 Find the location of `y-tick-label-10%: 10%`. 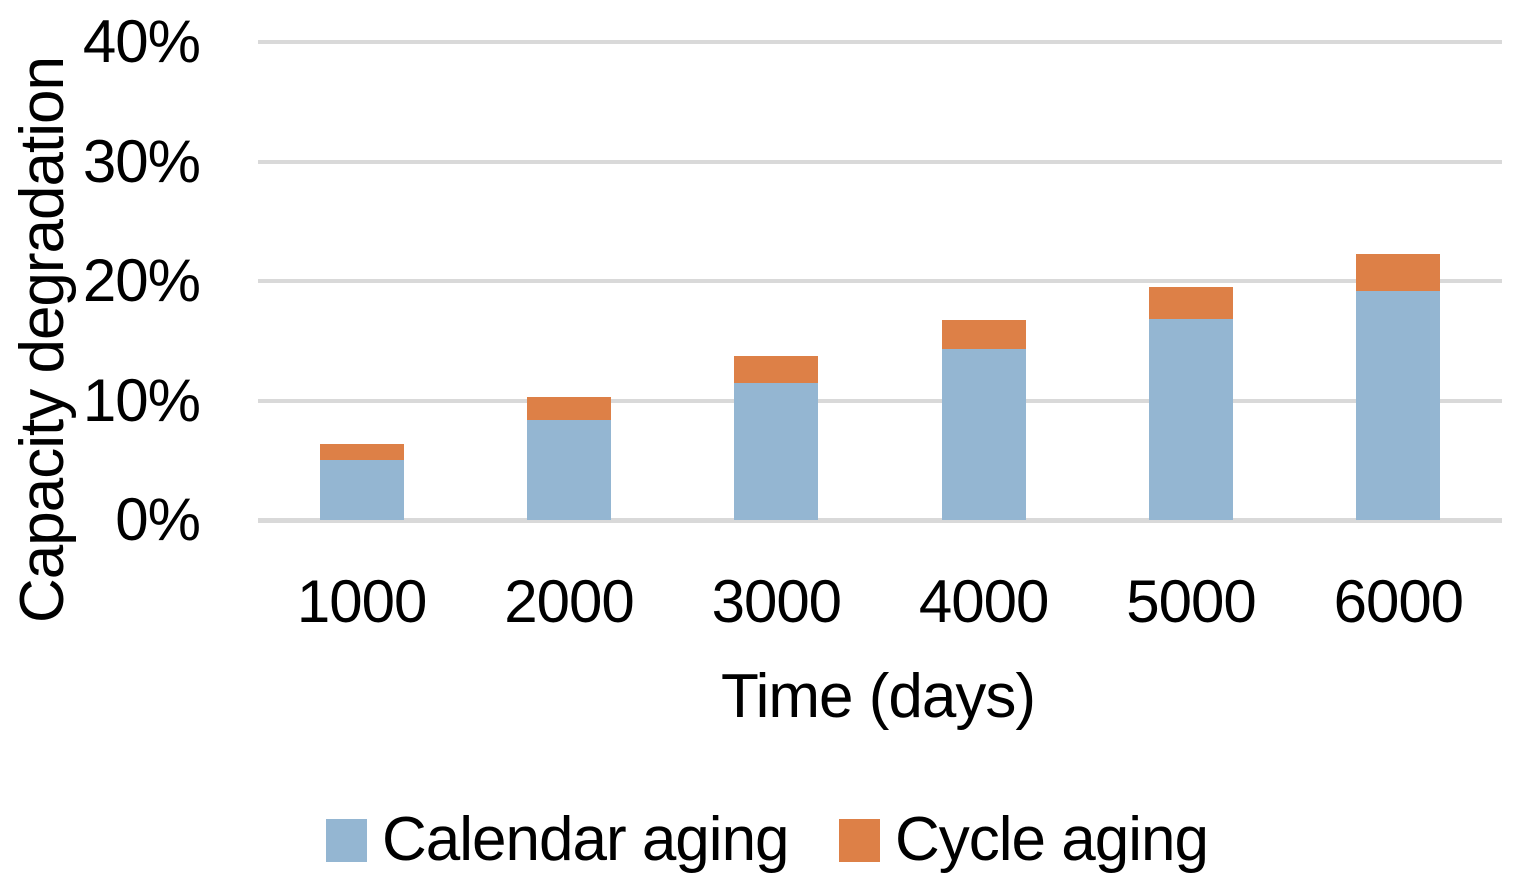

y-tick-label-10%: 10% is located at coordinates (141, 400).